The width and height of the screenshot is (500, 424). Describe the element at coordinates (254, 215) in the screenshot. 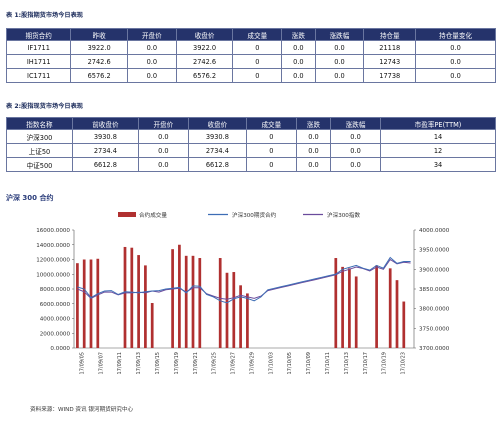

I see `legend-label: 沪深300期货合约` at that location.